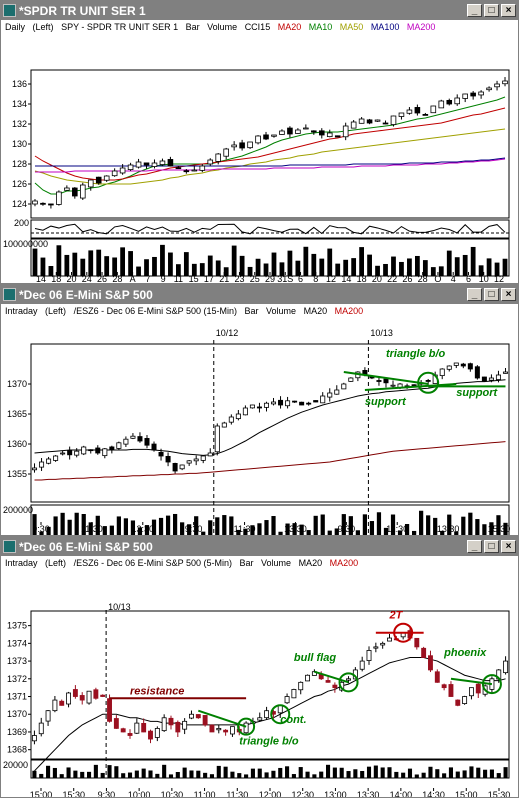 The width and height of the screenshot is (519, 798). I want to click on phoenix-circle, so click(491, 684).